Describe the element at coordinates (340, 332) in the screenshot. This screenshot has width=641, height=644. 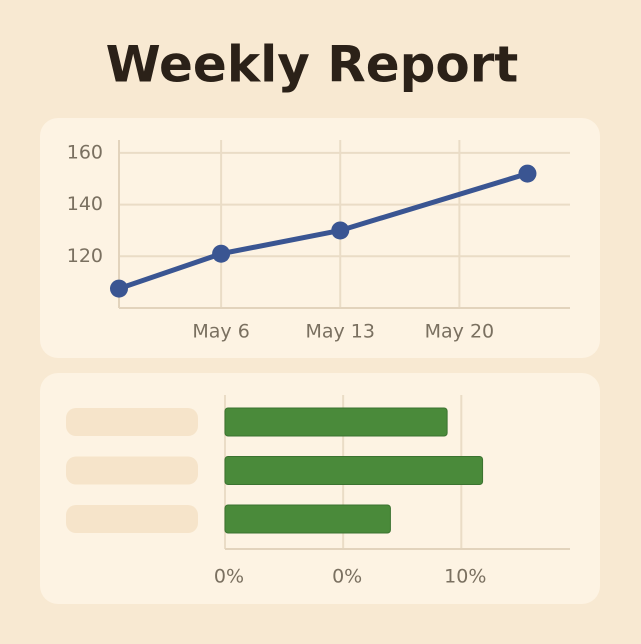
I see `x-tick-label: May 13` at that location.